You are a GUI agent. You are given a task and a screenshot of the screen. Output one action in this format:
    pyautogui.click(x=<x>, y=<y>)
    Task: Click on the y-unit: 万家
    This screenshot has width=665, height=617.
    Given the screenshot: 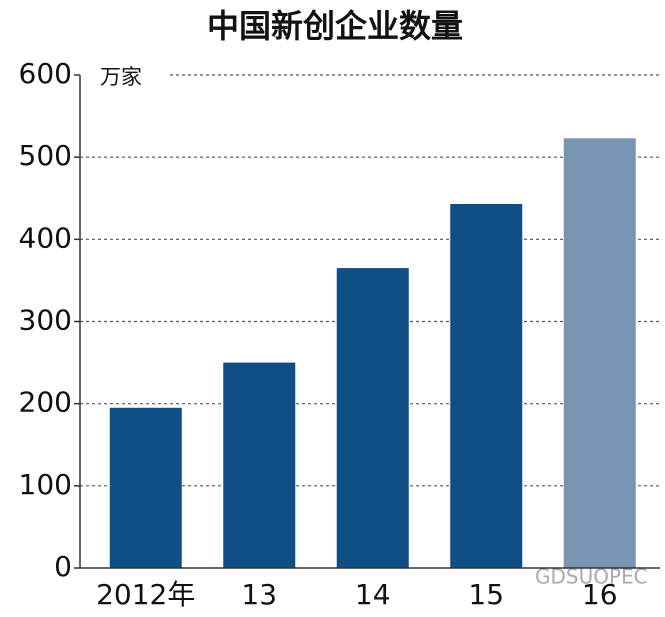 What is the action you would take?
    pyautogui.click(x=121, y=77)
    